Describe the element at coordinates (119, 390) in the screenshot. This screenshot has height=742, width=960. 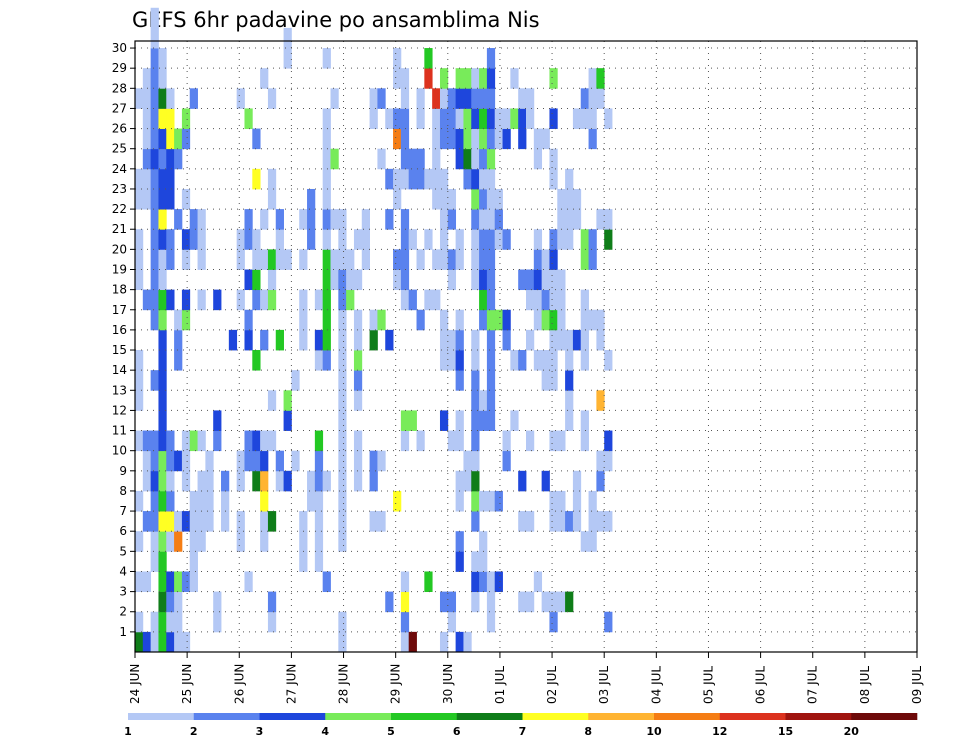
I see `y-tick-label: 13` at that location.